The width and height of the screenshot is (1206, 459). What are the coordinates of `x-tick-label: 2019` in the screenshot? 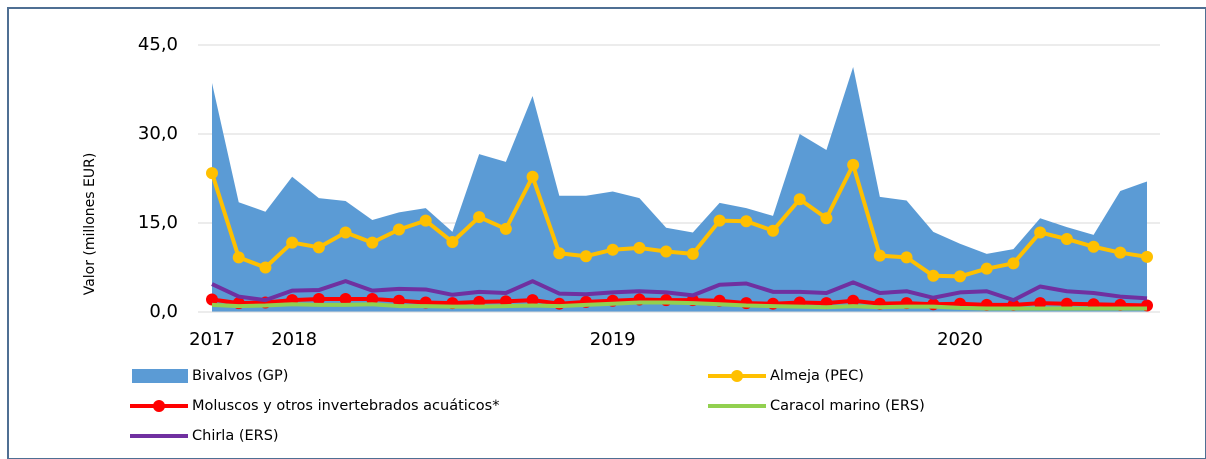 It's located at (613, 339).